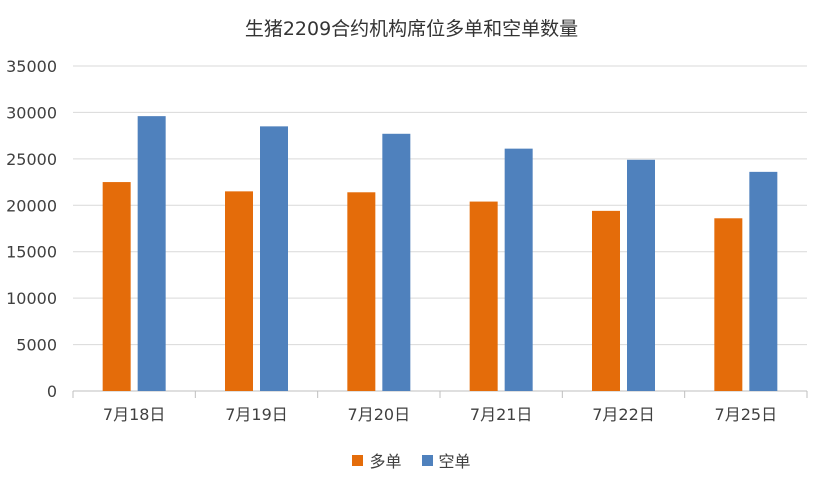 Image resolution: width=823 pixels, height=482 pixels. I want to click on y-tick-label: 10000, so click(31, 298).